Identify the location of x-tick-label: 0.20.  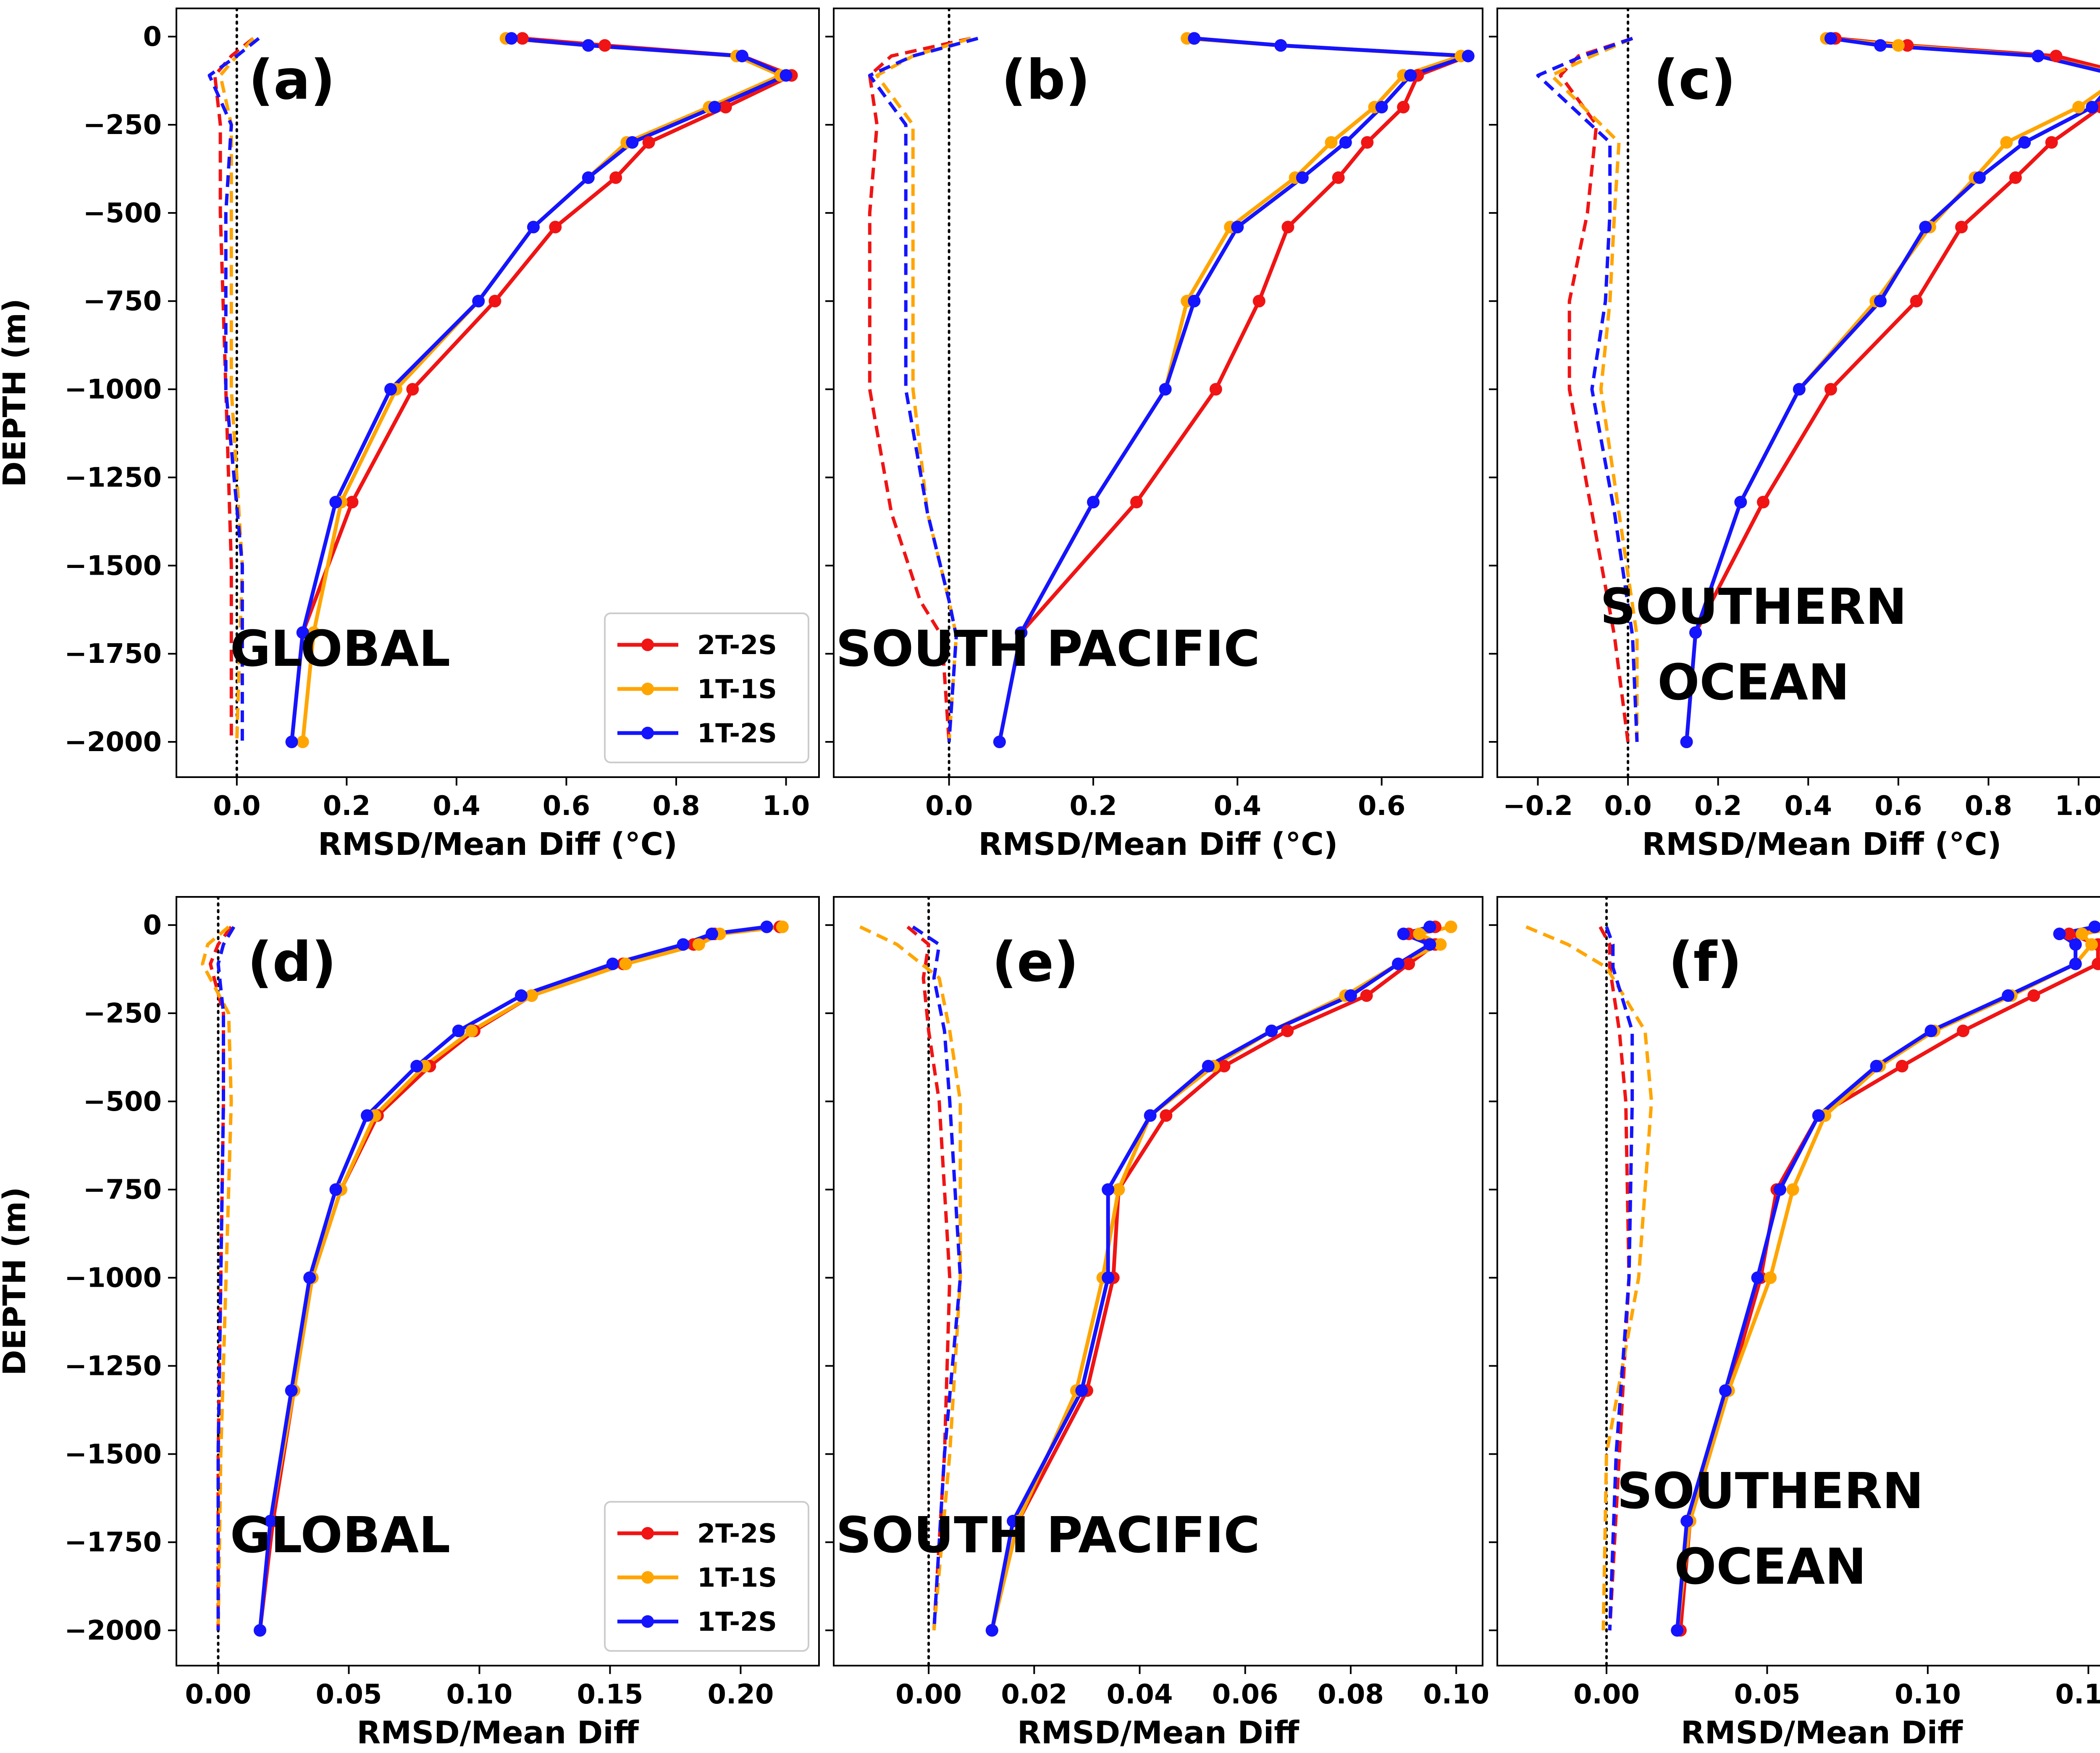
(740, 1694).